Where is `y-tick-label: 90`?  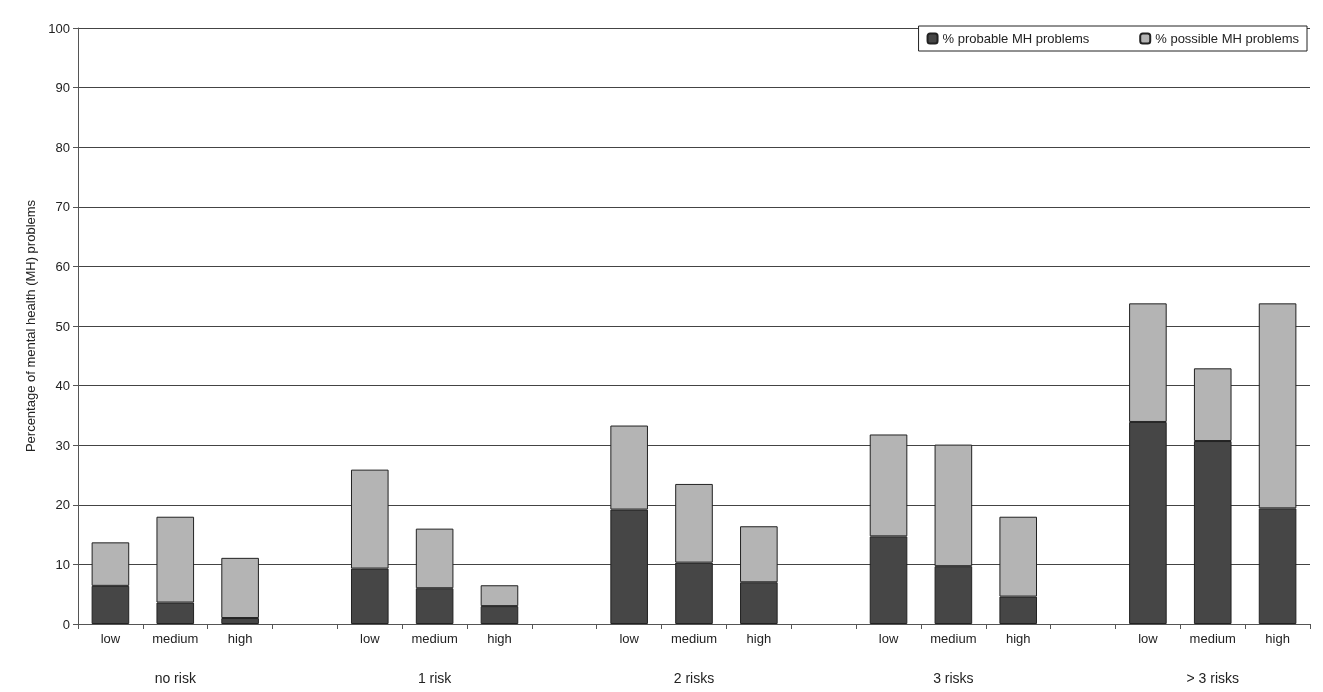
y-tick-label: 90 is located at coordinates (62, 88).